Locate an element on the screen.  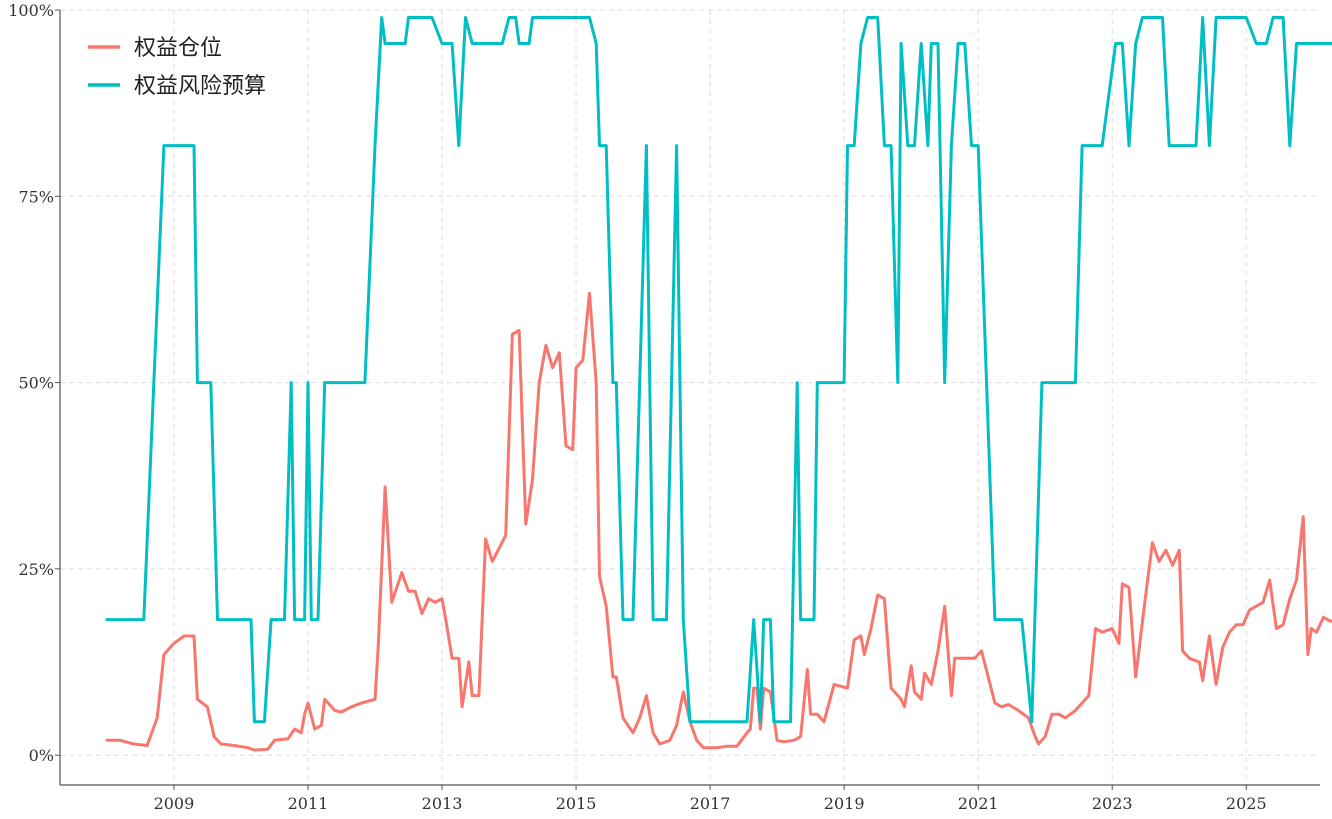
y-axis: 0% 25% 50% 75% 100% is located at coordinates (34, 393).